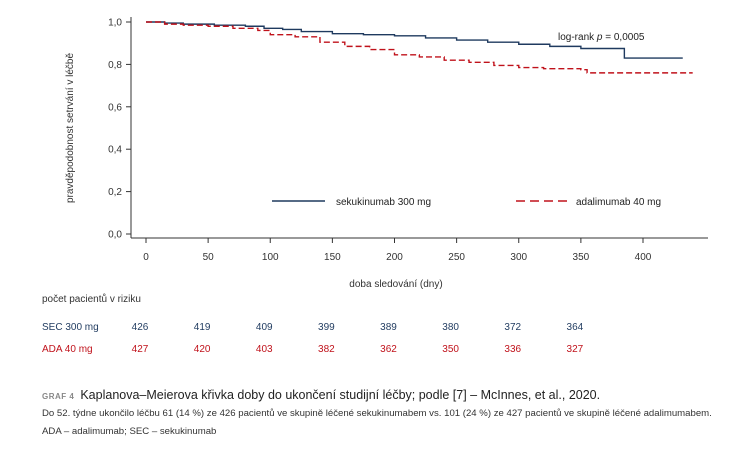  What do you see at coordinates (91, 299) in the screenshot?
I see `risk-table-title: počet pacientů v riziku` at bounding box center [91, 299].